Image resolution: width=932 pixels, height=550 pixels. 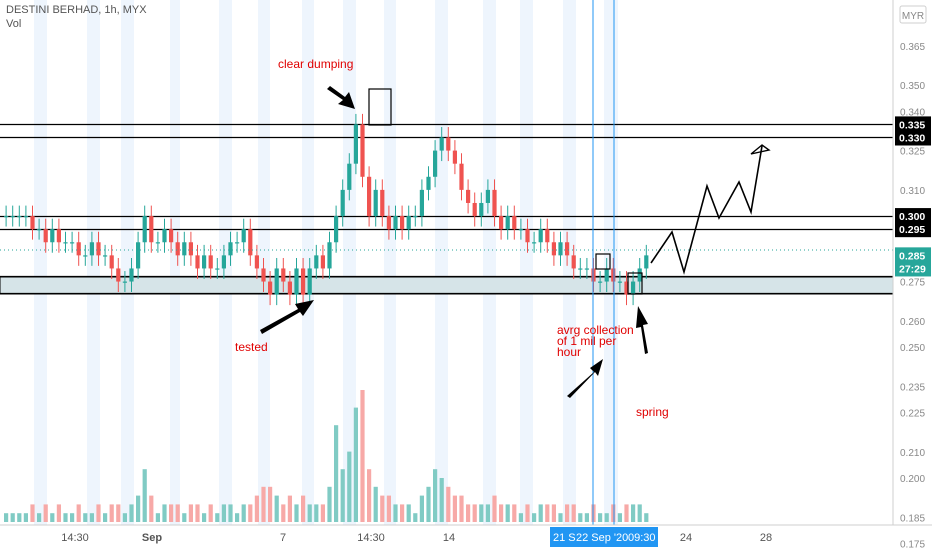 What do you see at coordinates (585, 378) in the screenshot?
I see `arrow-collection` at bounding box center [585, 378].